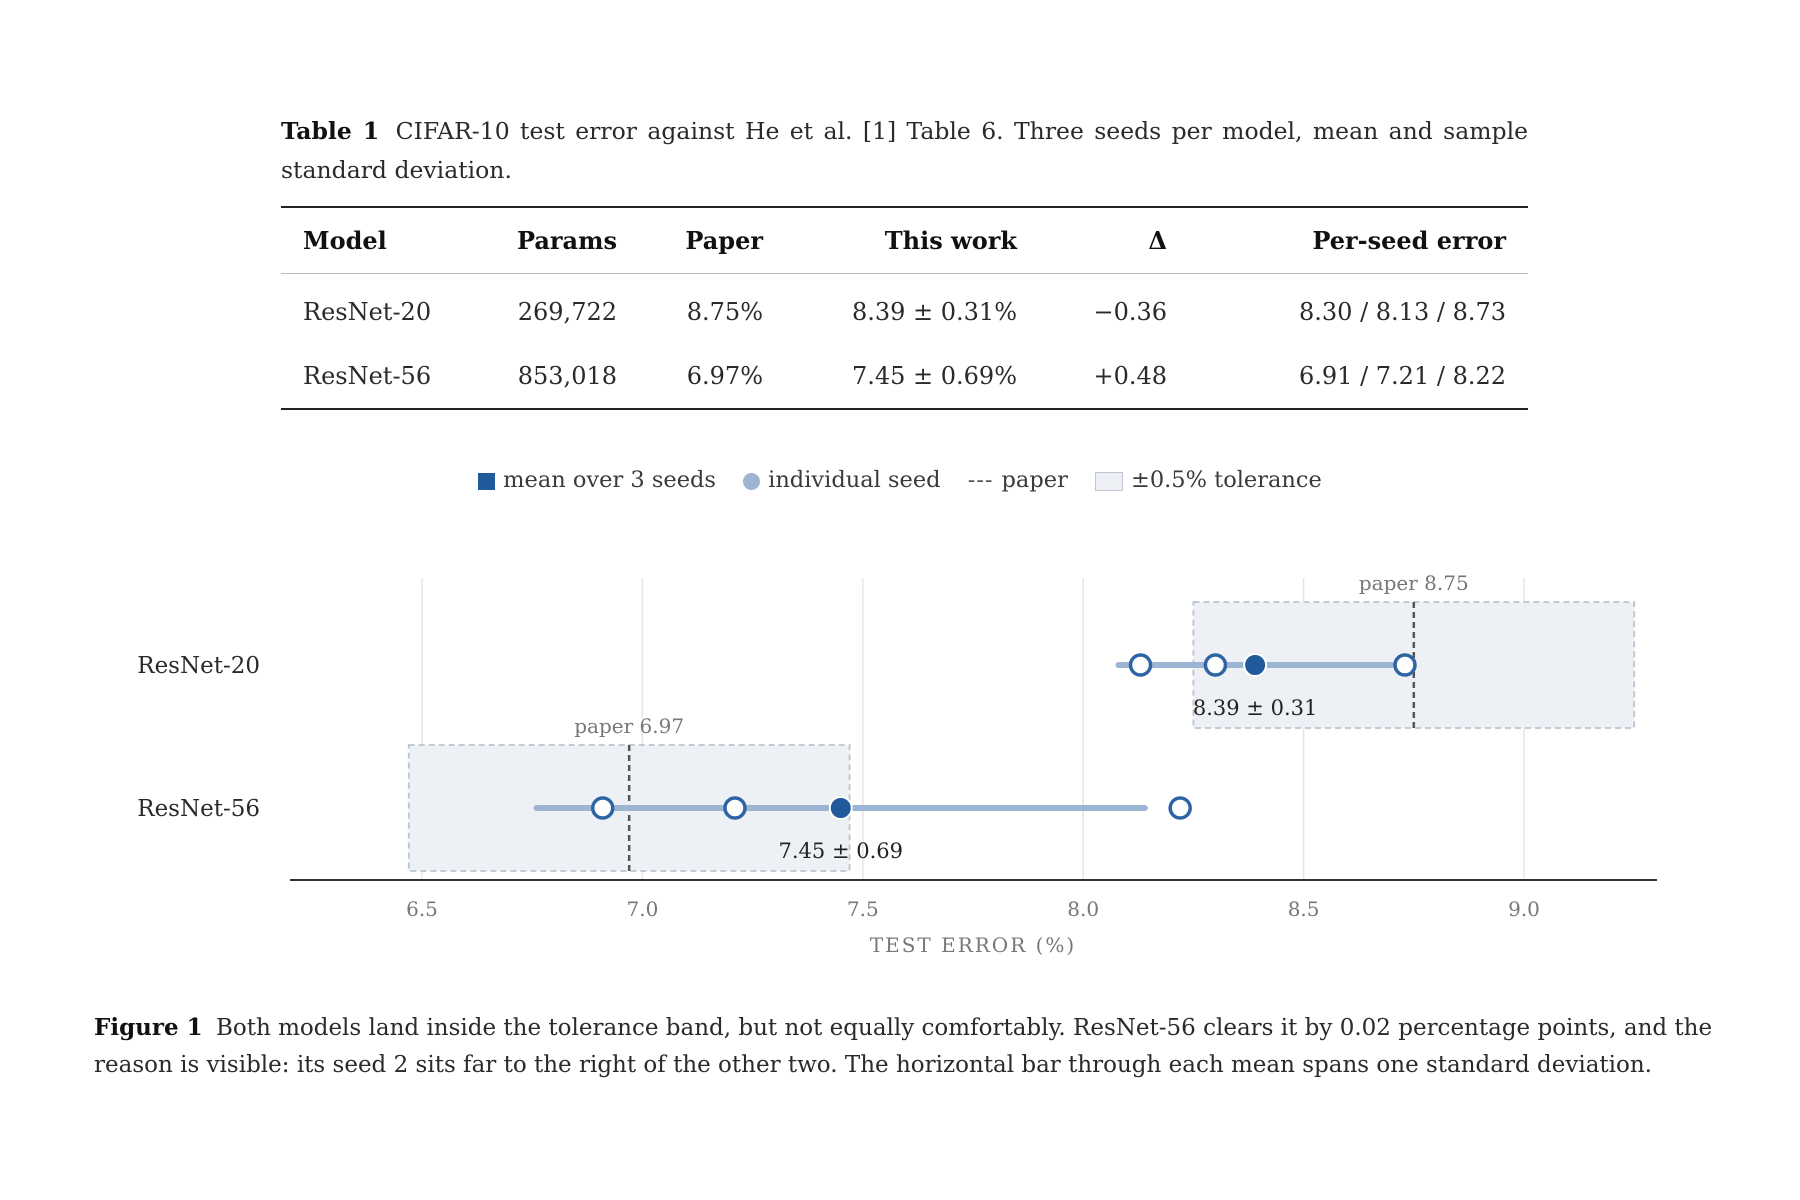 This screenshot has width=1800, height=1200. Describe the element at coordinates (1409, 240) in the screenshot. I see `header-per-seed: Per-seed error` at that location.